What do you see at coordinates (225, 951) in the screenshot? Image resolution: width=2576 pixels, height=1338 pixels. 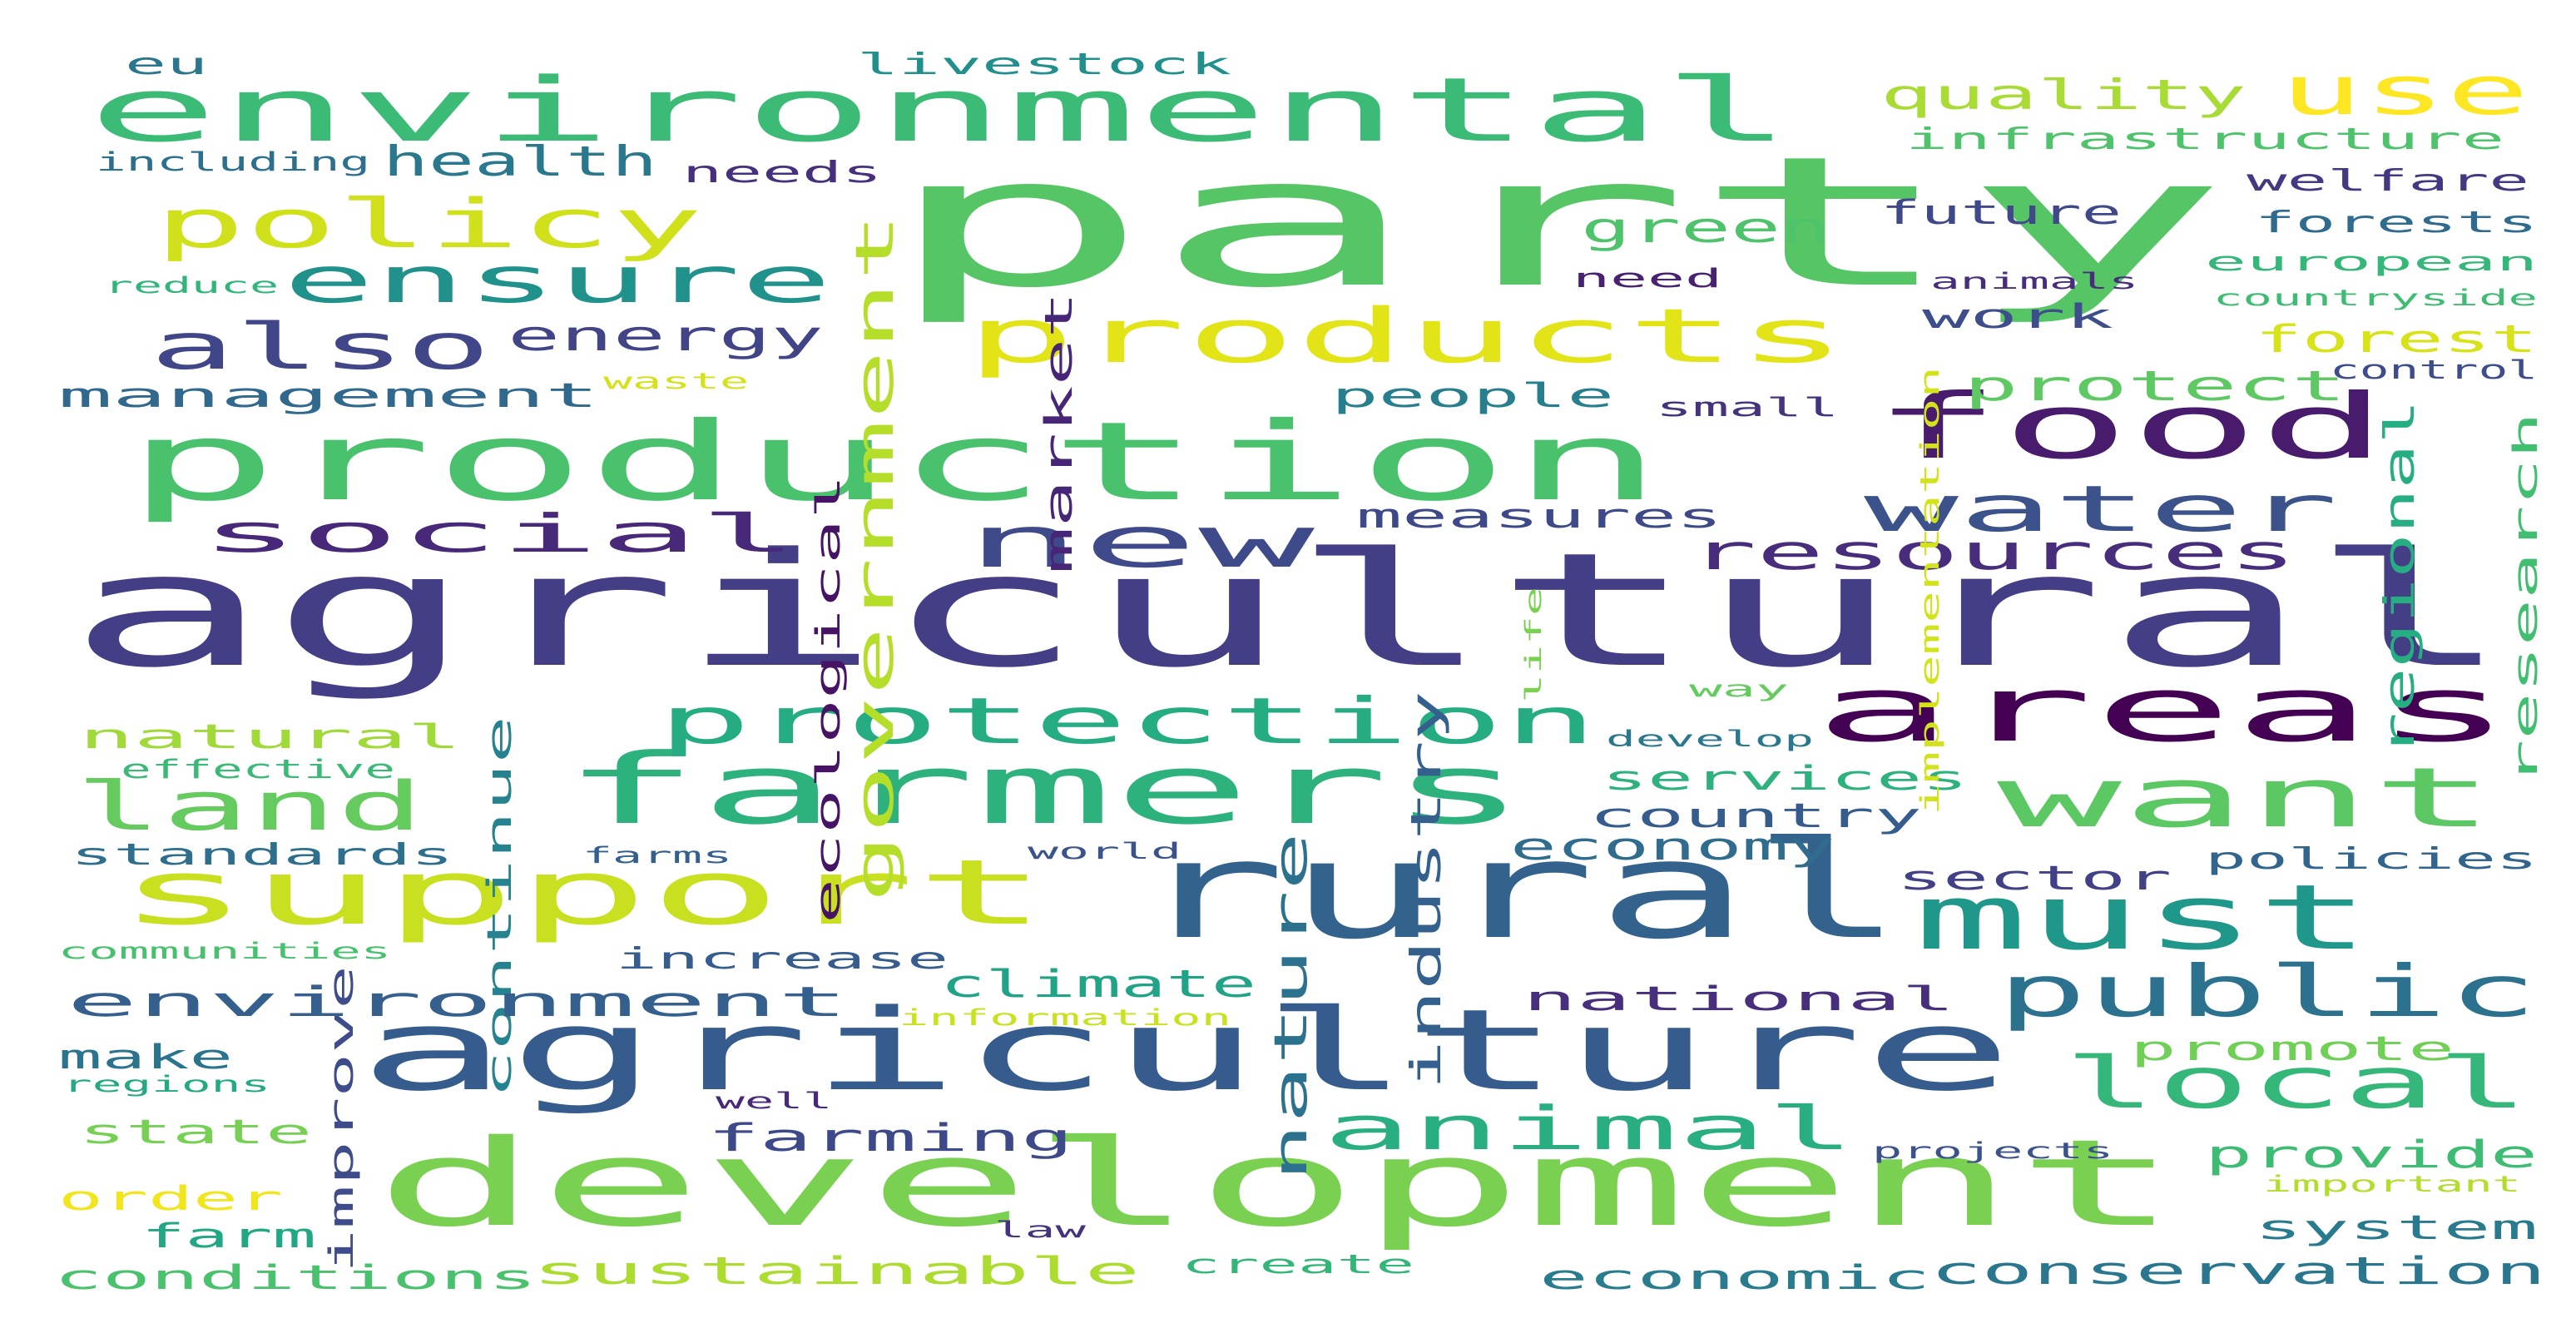 I see `word-communities: communities` at bounding box center [225, 951].